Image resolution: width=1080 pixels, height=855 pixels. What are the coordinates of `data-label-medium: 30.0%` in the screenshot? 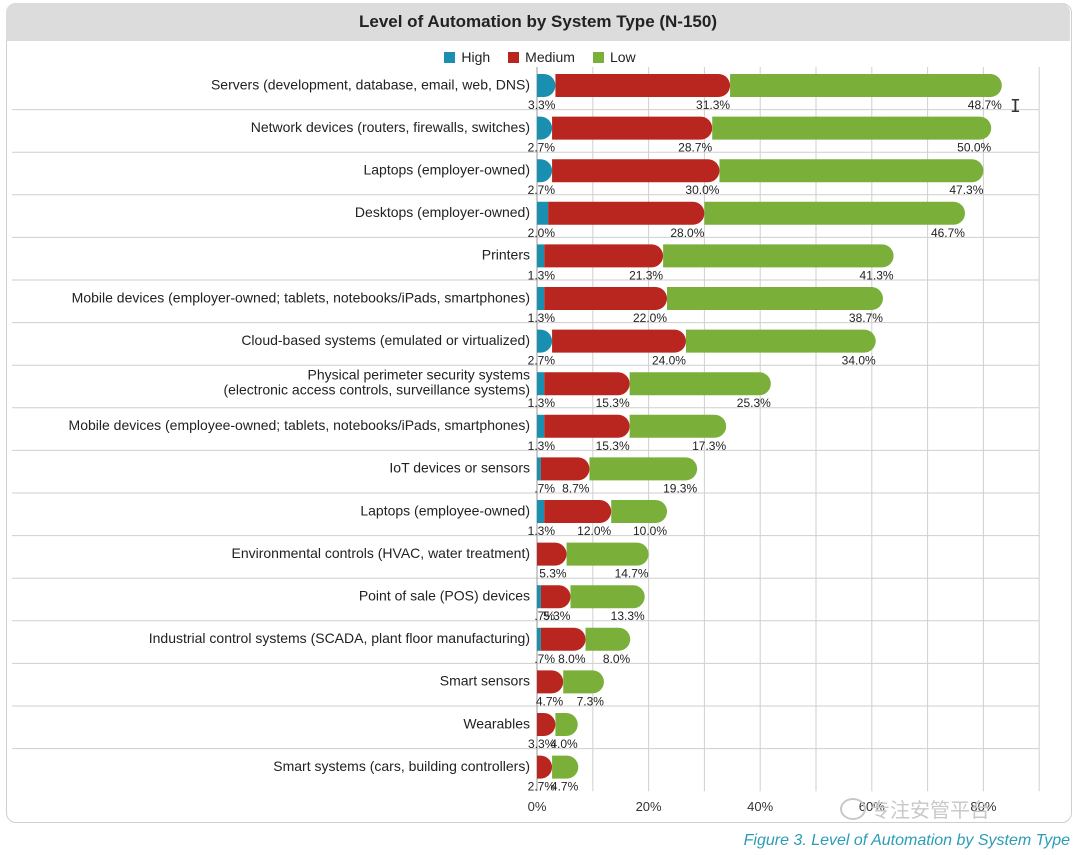 It's located at (702, 190).